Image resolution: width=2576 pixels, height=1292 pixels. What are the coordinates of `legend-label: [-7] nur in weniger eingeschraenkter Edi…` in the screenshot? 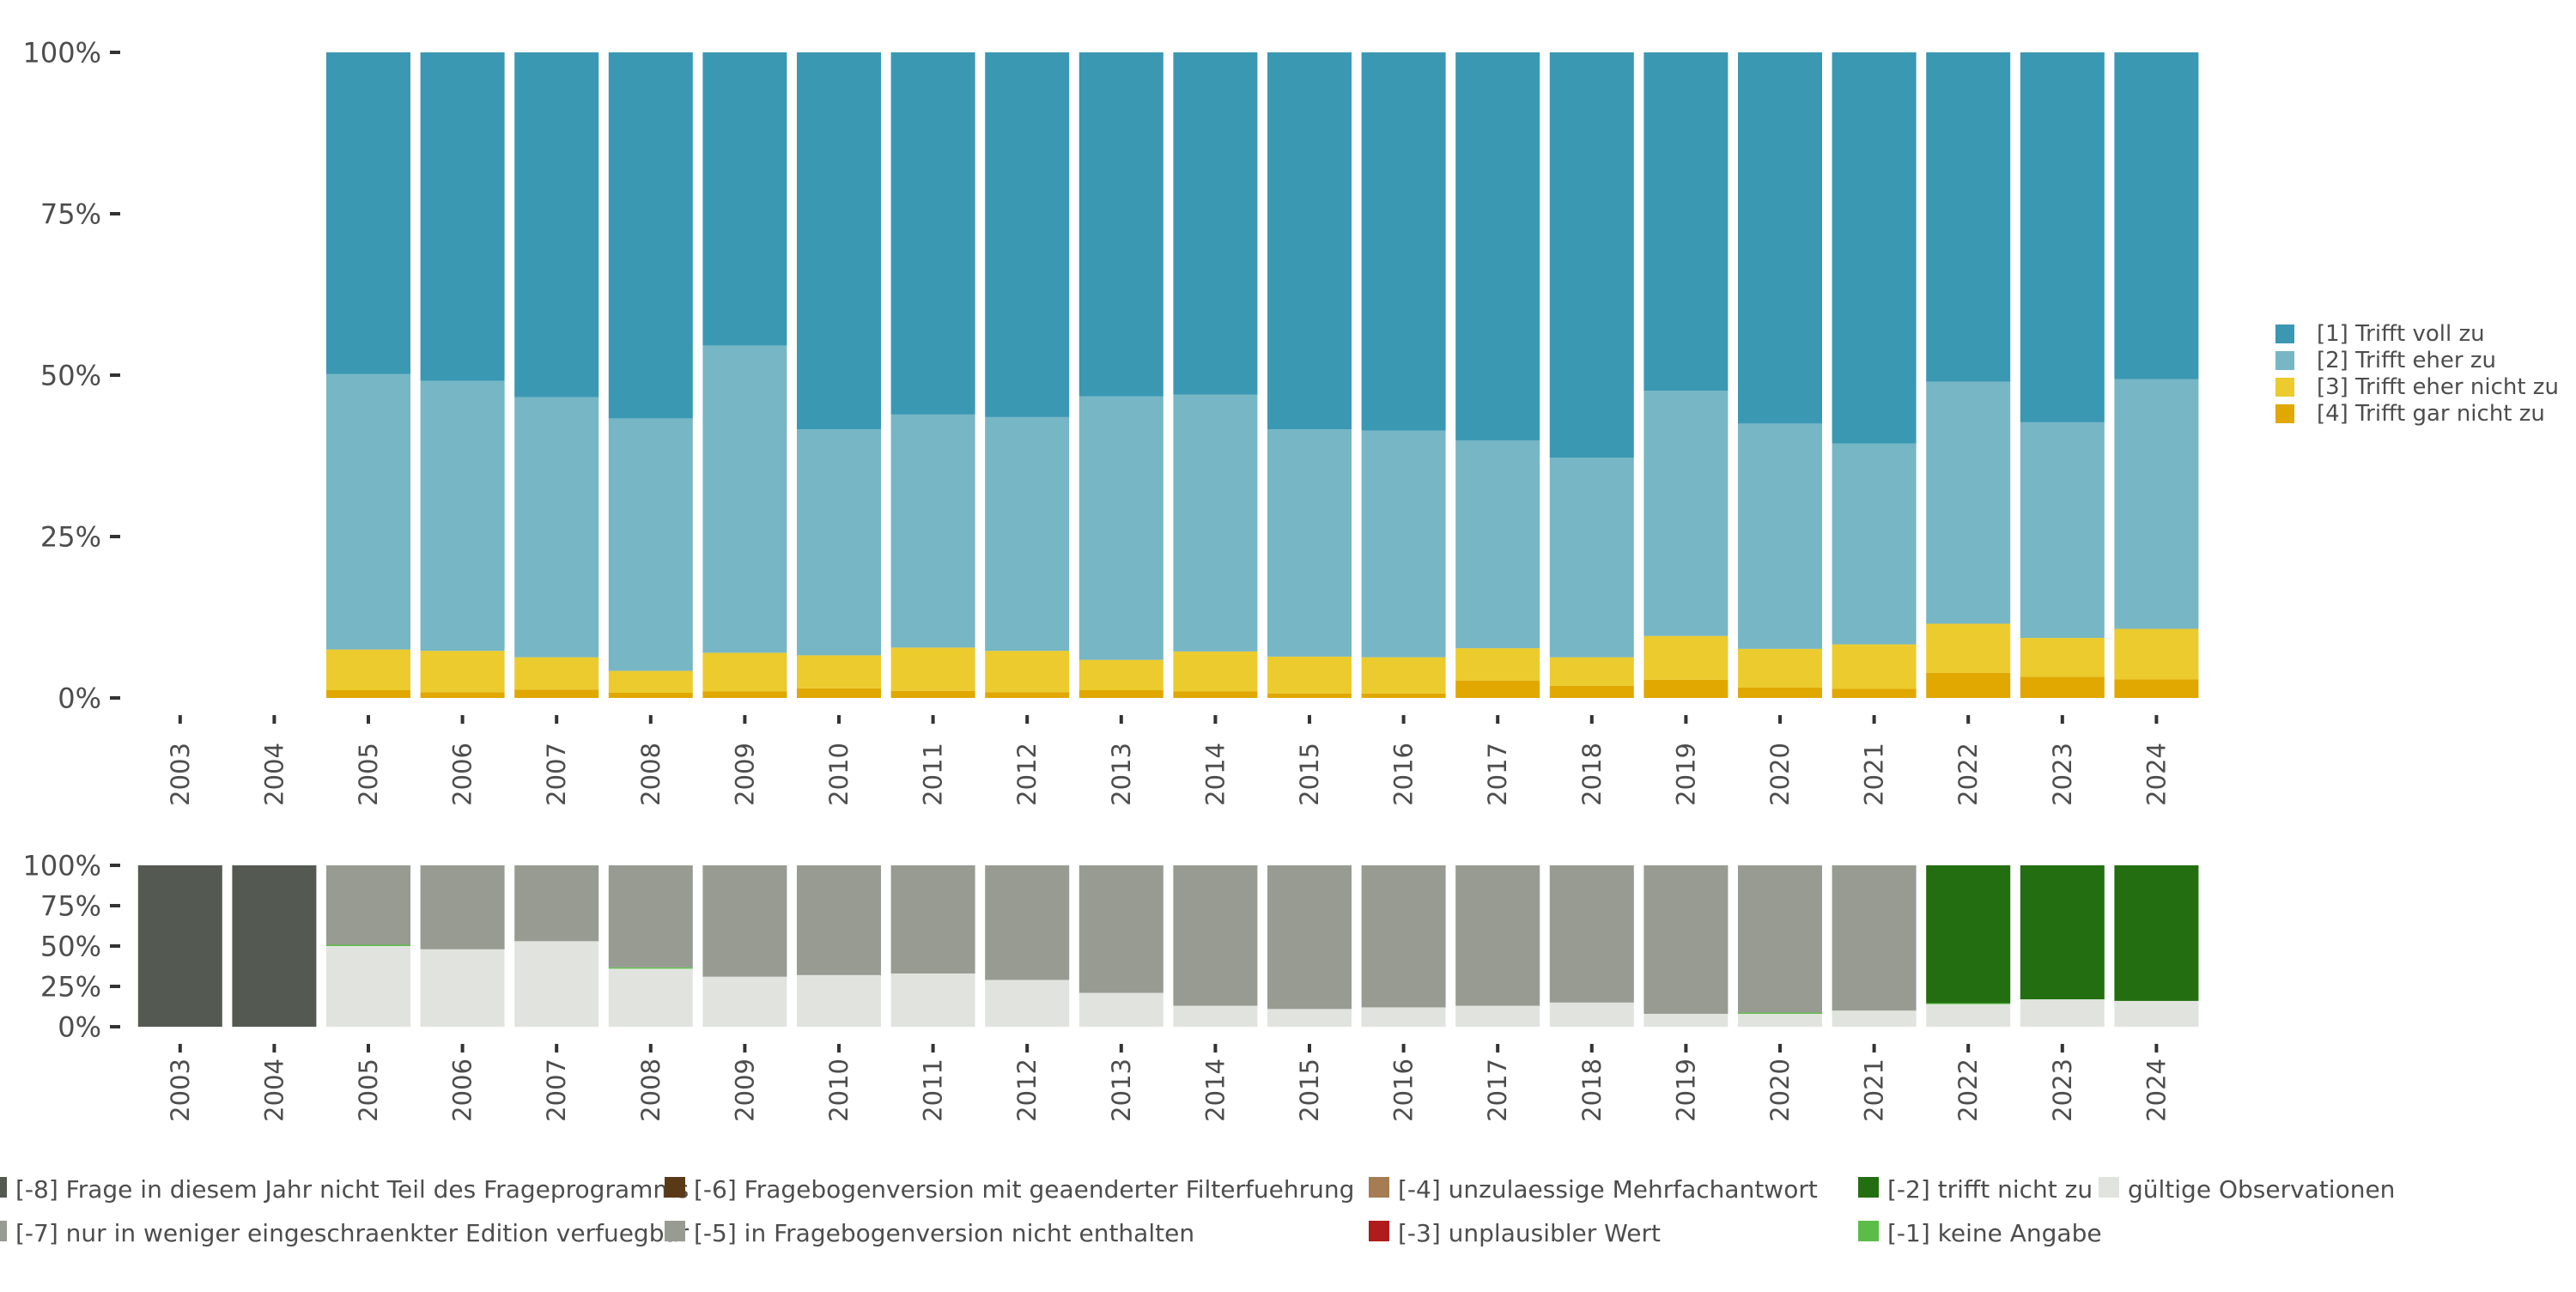 It's located at (353, 1233).